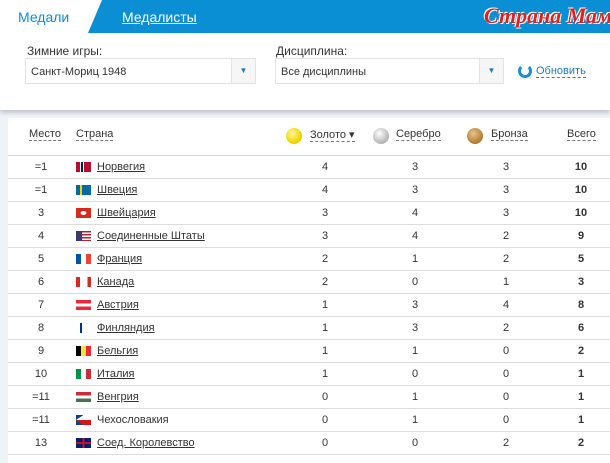 This screenshot has width=610, height=463. What do you see at coordinates (159, 17) in the screenshot?
I see `tab-medalists: Медалисты` at bounding box center [159, 17].